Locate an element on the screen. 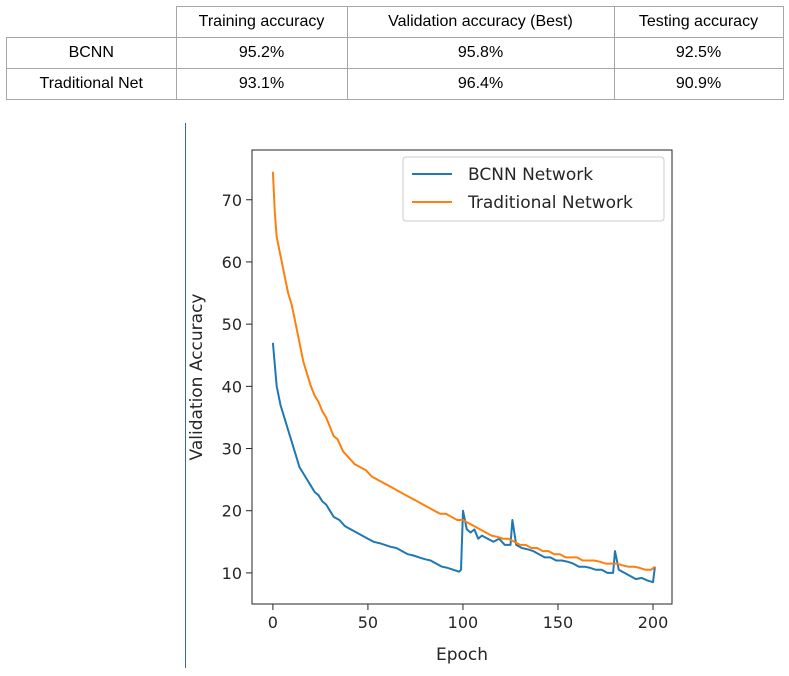 The height and width of the screenshot is (676, 789). table-cell: 92.5% is located at coordinates (698, 53).